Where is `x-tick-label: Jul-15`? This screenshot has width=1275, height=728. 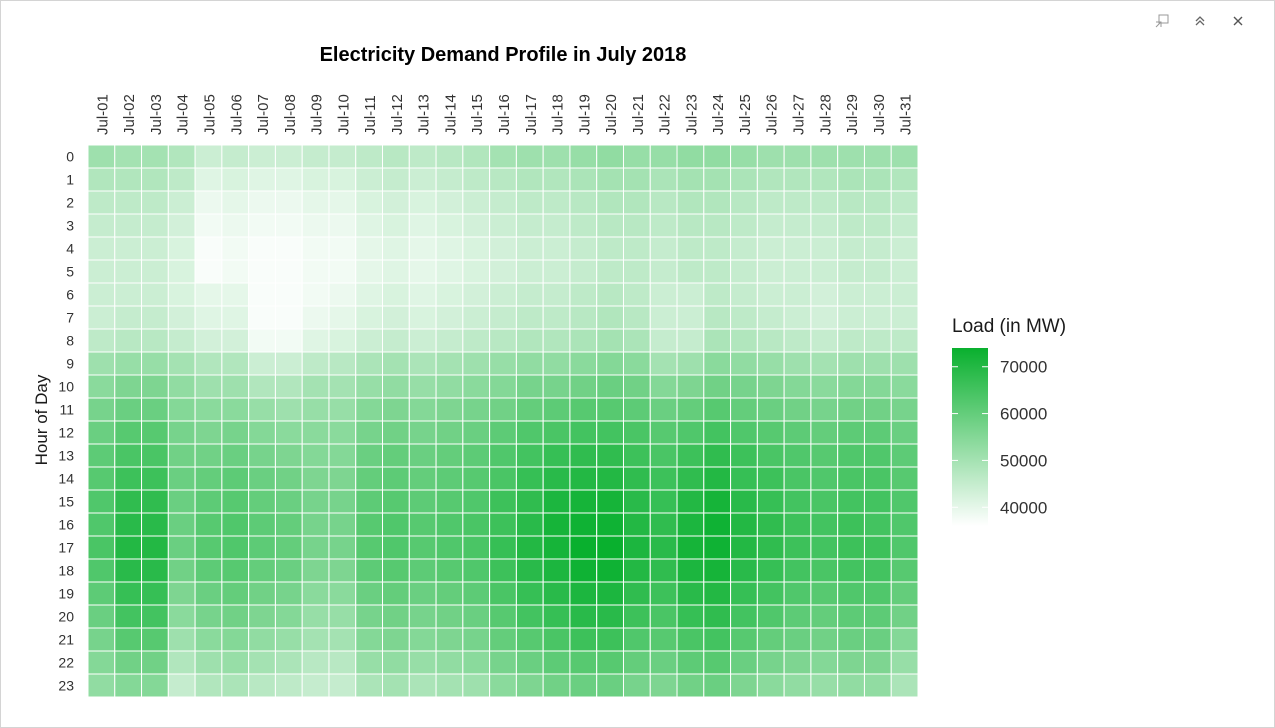 x-tick-label: Jul-15 is located at coordinates (477, 114).